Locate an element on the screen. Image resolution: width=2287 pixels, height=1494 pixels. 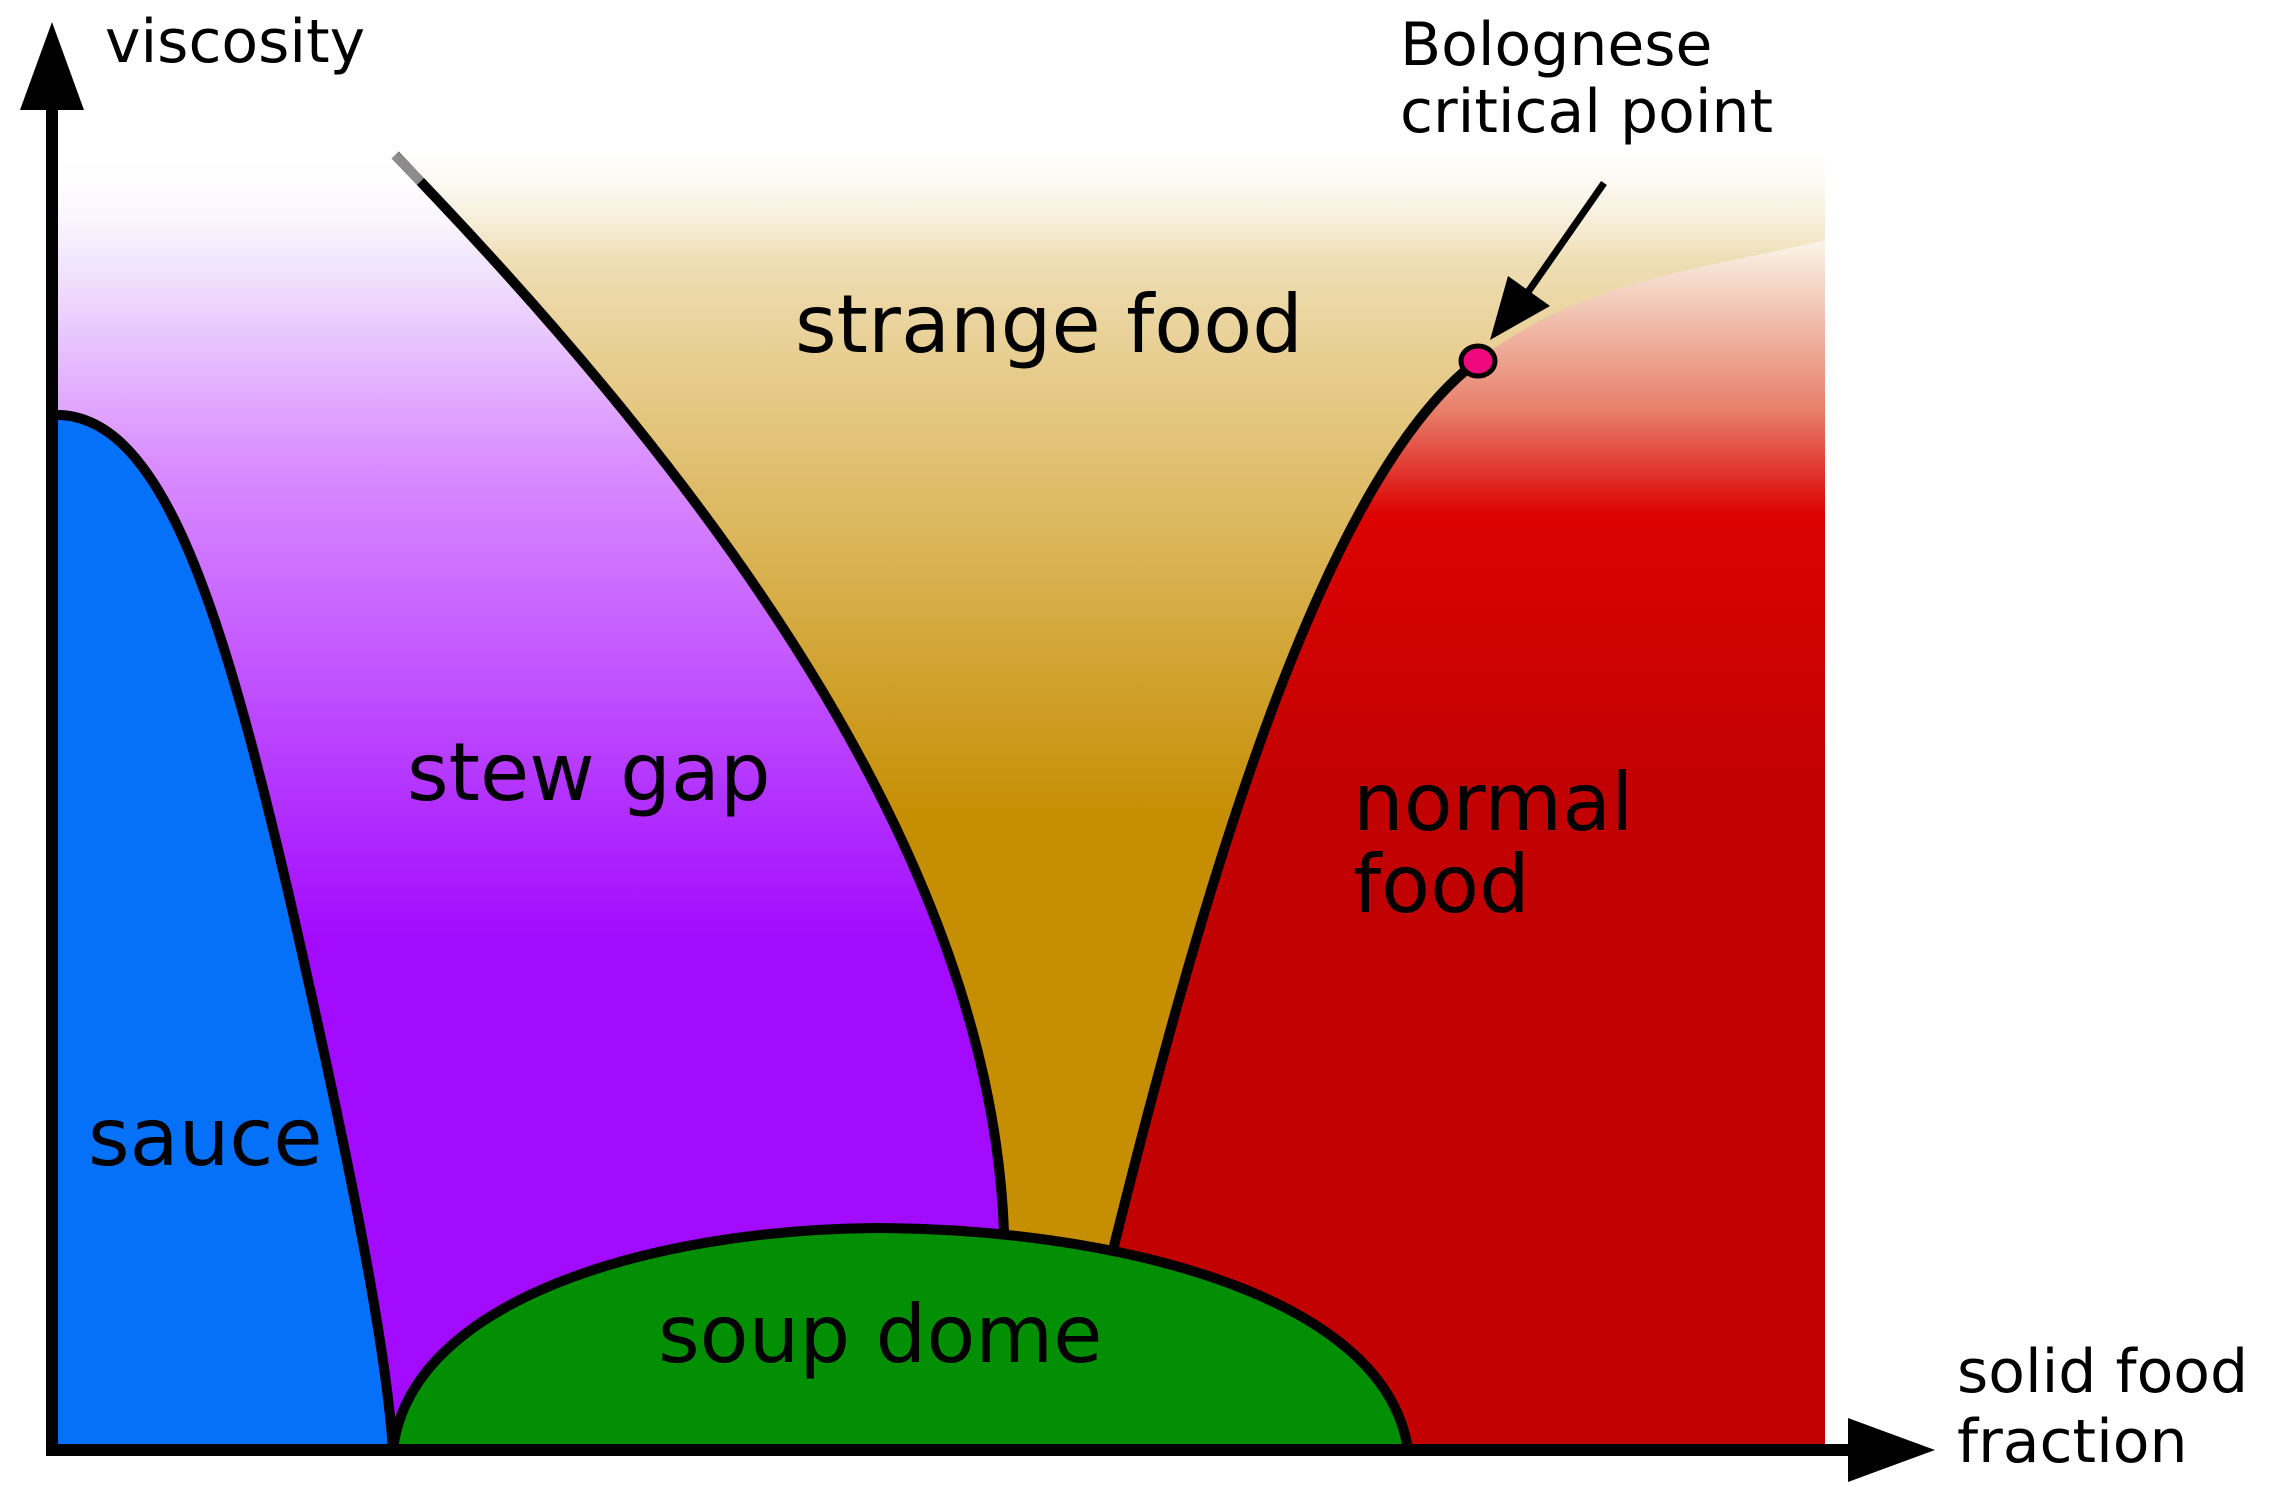
x-axis-label-line2: fraction is located at coordinates (2072, 1442).